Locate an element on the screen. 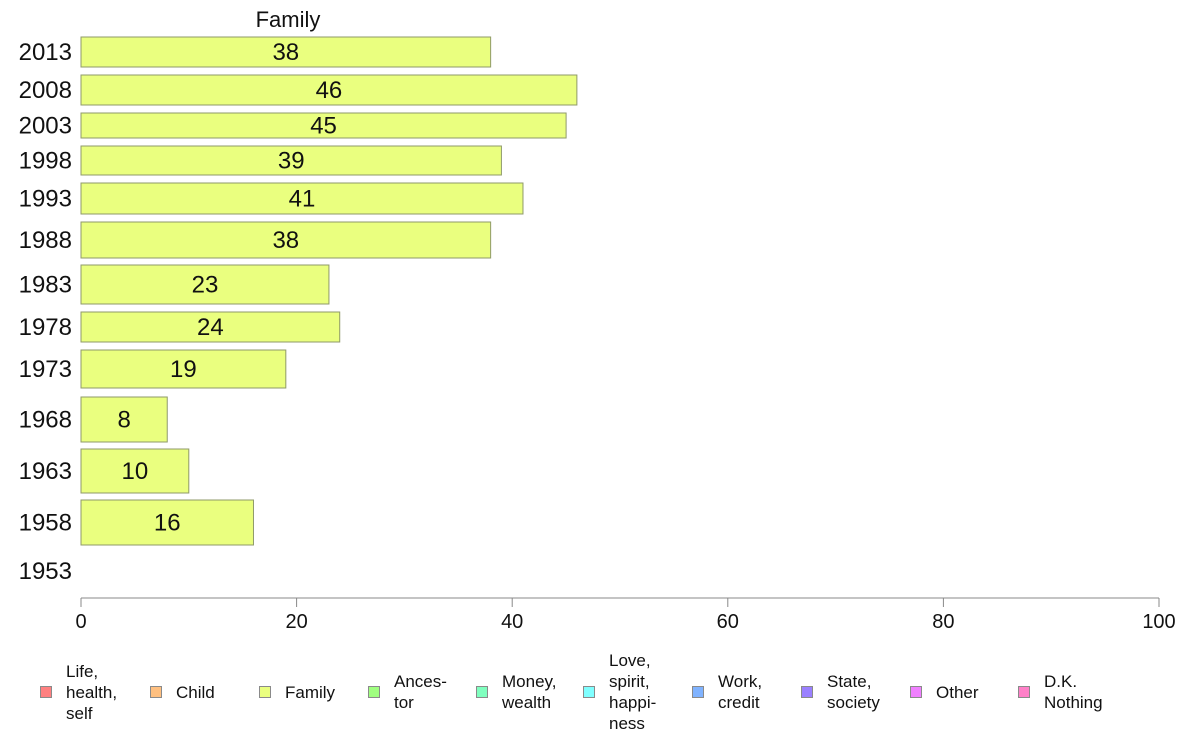 The height and width of the screenshot is (736, 1188). legend-item: Ances- tor is located at coordinates (407, 692).